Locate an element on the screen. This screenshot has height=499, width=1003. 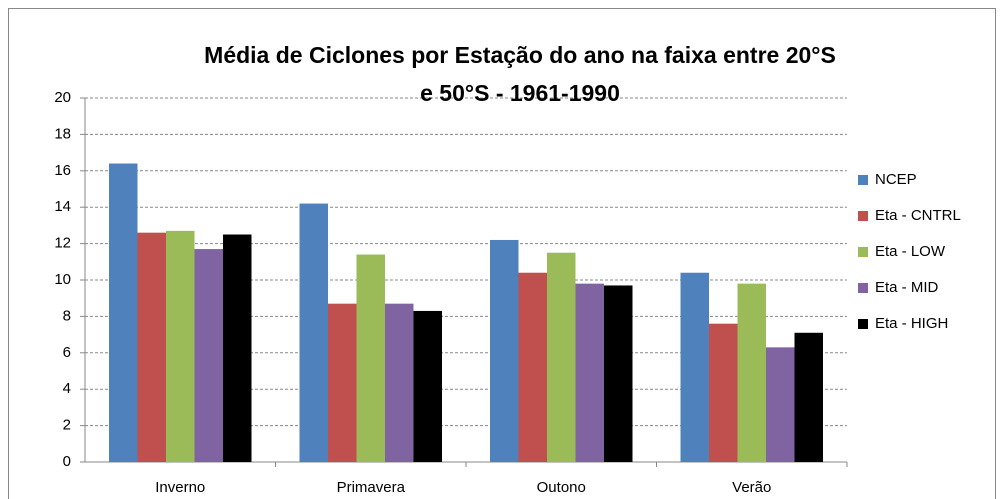
y-tick-label: 20 is located at coordinates (62, 97).